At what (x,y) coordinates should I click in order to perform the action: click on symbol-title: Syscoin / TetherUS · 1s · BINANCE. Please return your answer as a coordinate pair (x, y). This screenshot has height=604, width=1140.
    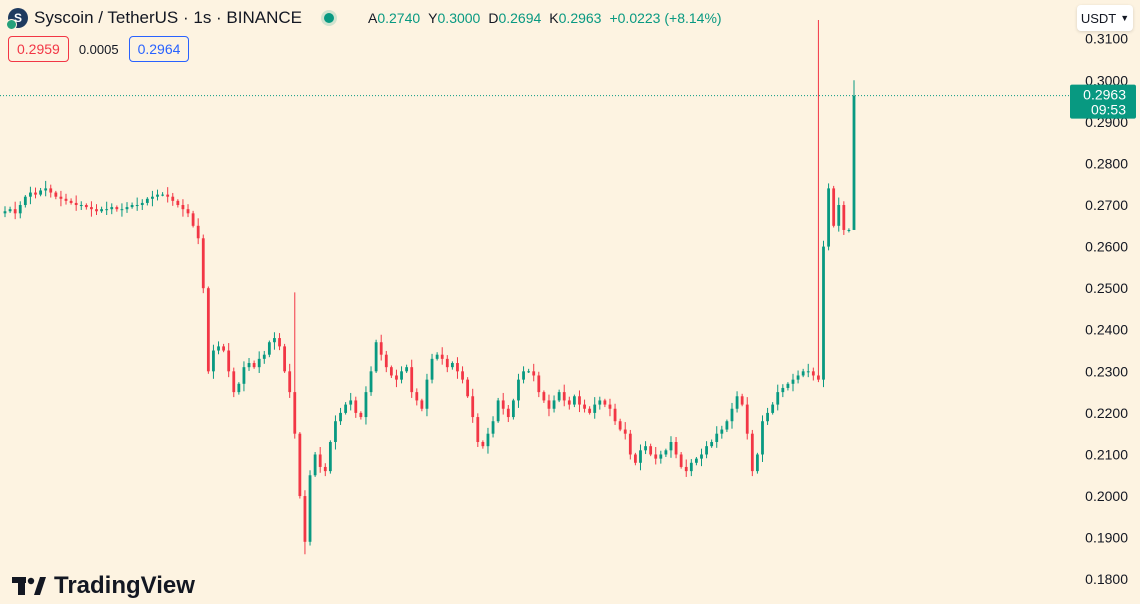
    Looking at the image, I should click on (168, 17).